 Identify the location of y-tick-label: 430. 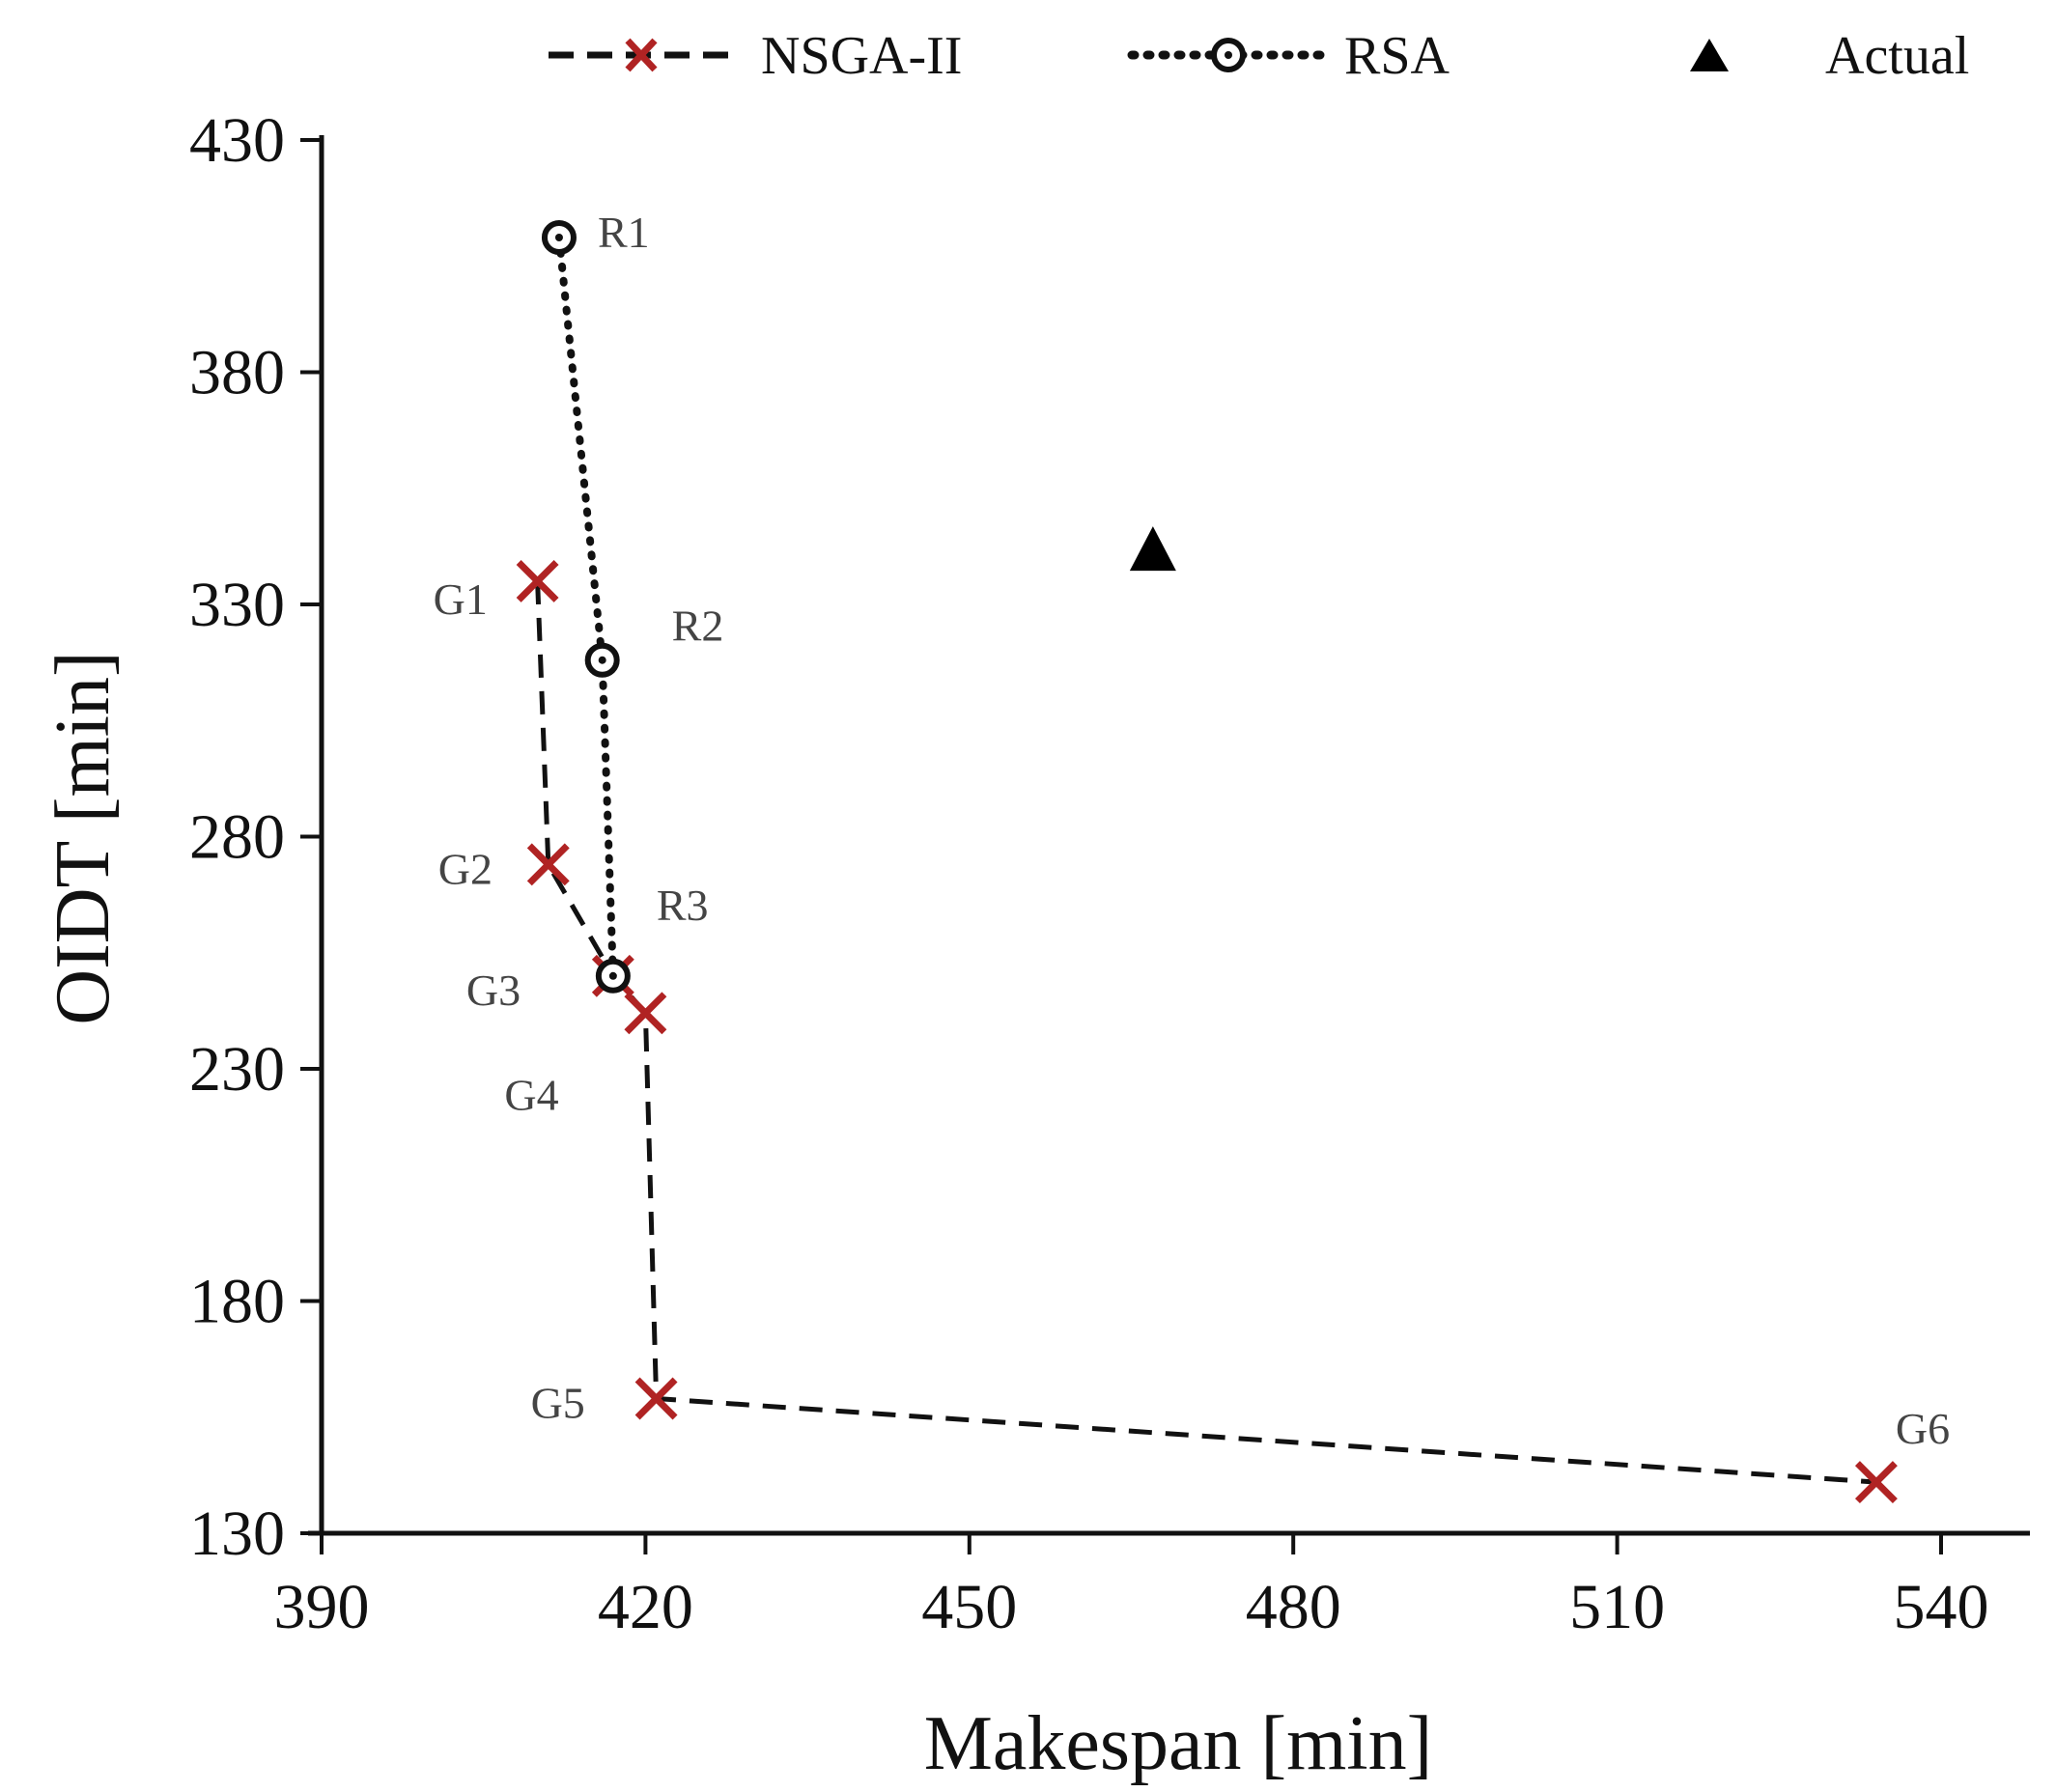
(237, 141).